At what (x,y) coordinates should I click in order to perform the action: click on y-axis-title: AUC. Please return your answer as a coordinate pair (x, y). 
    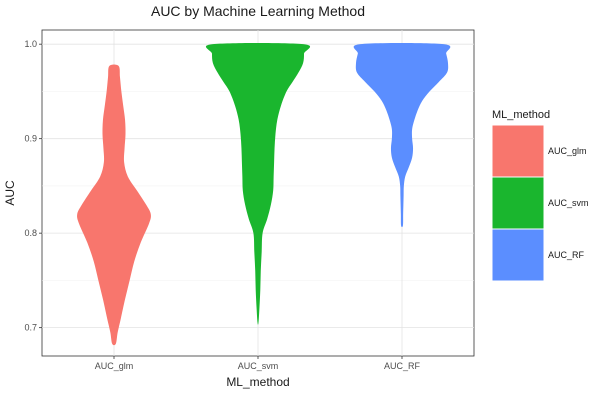
    Looking at the image, I should click on (10, 193).